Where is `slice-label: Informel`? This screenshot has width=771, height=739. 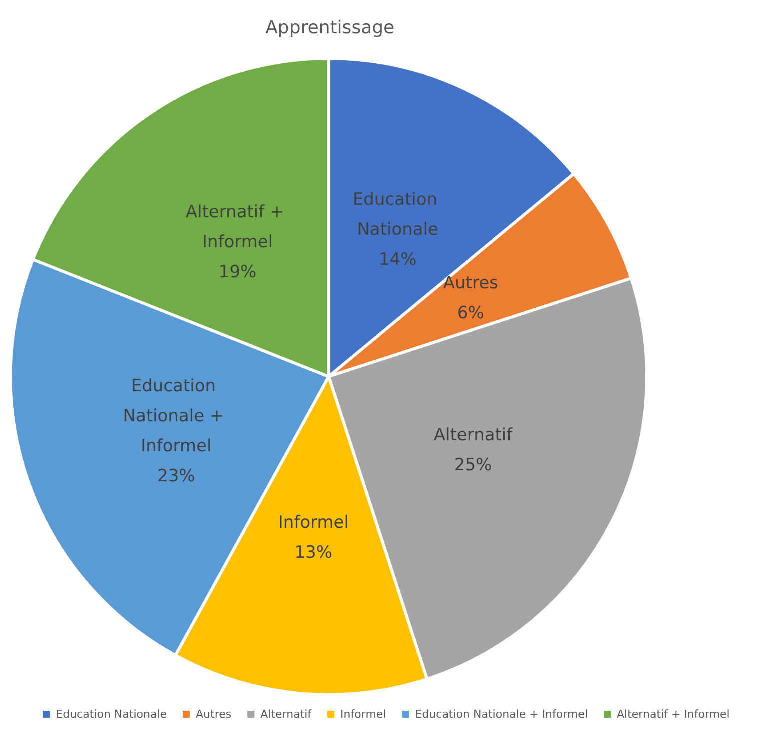 slice-label: Informel is located at coordinates (313, 523).